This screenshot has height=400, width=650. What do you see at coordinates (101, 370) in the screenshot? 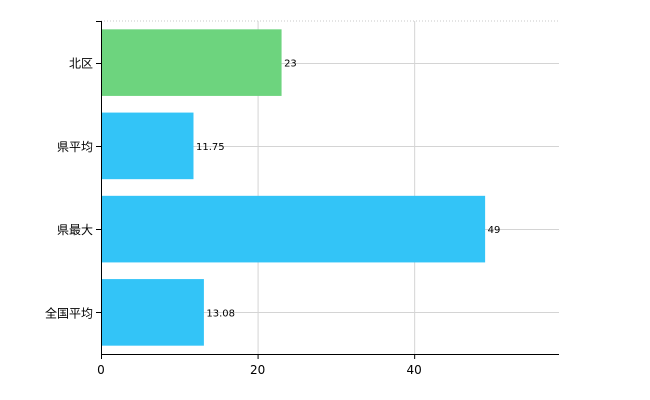
I see `x-tick-label: 0` at bounding box center [101, 370].